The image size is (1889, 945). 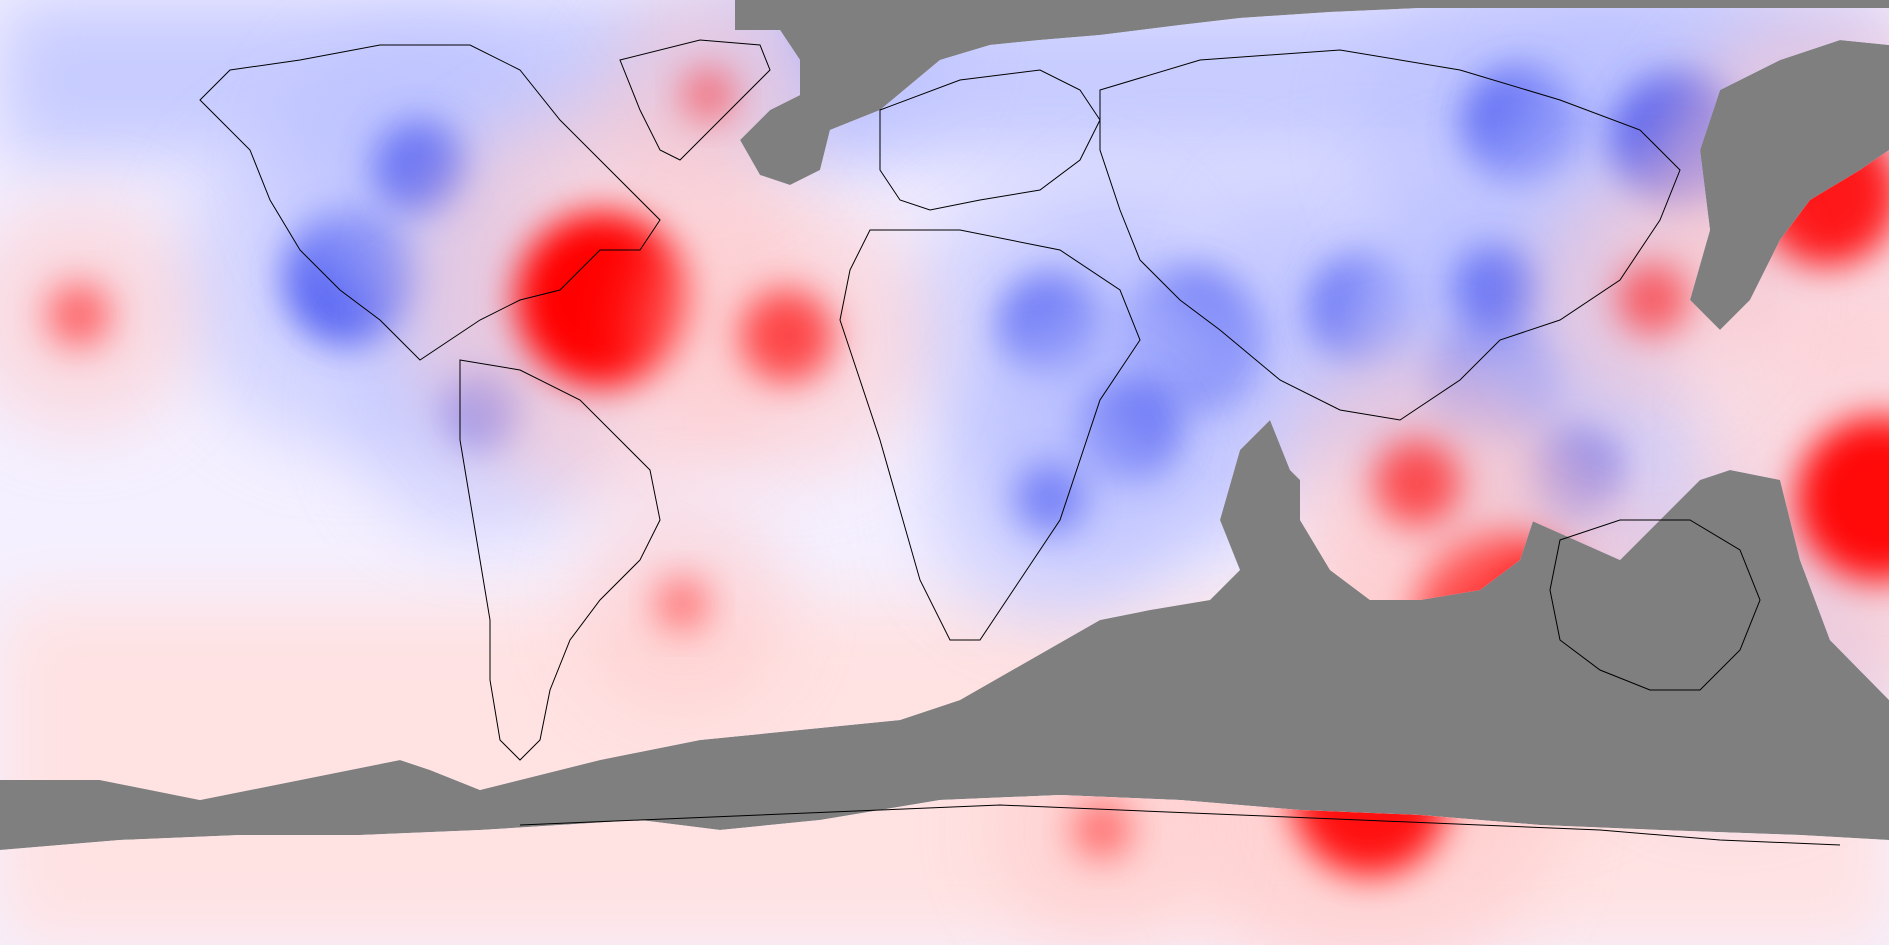 What do you see at coordinates (1180, 825) in the screenshot?
I see `coastline-antarctica` at bounding box center [1180, 825].